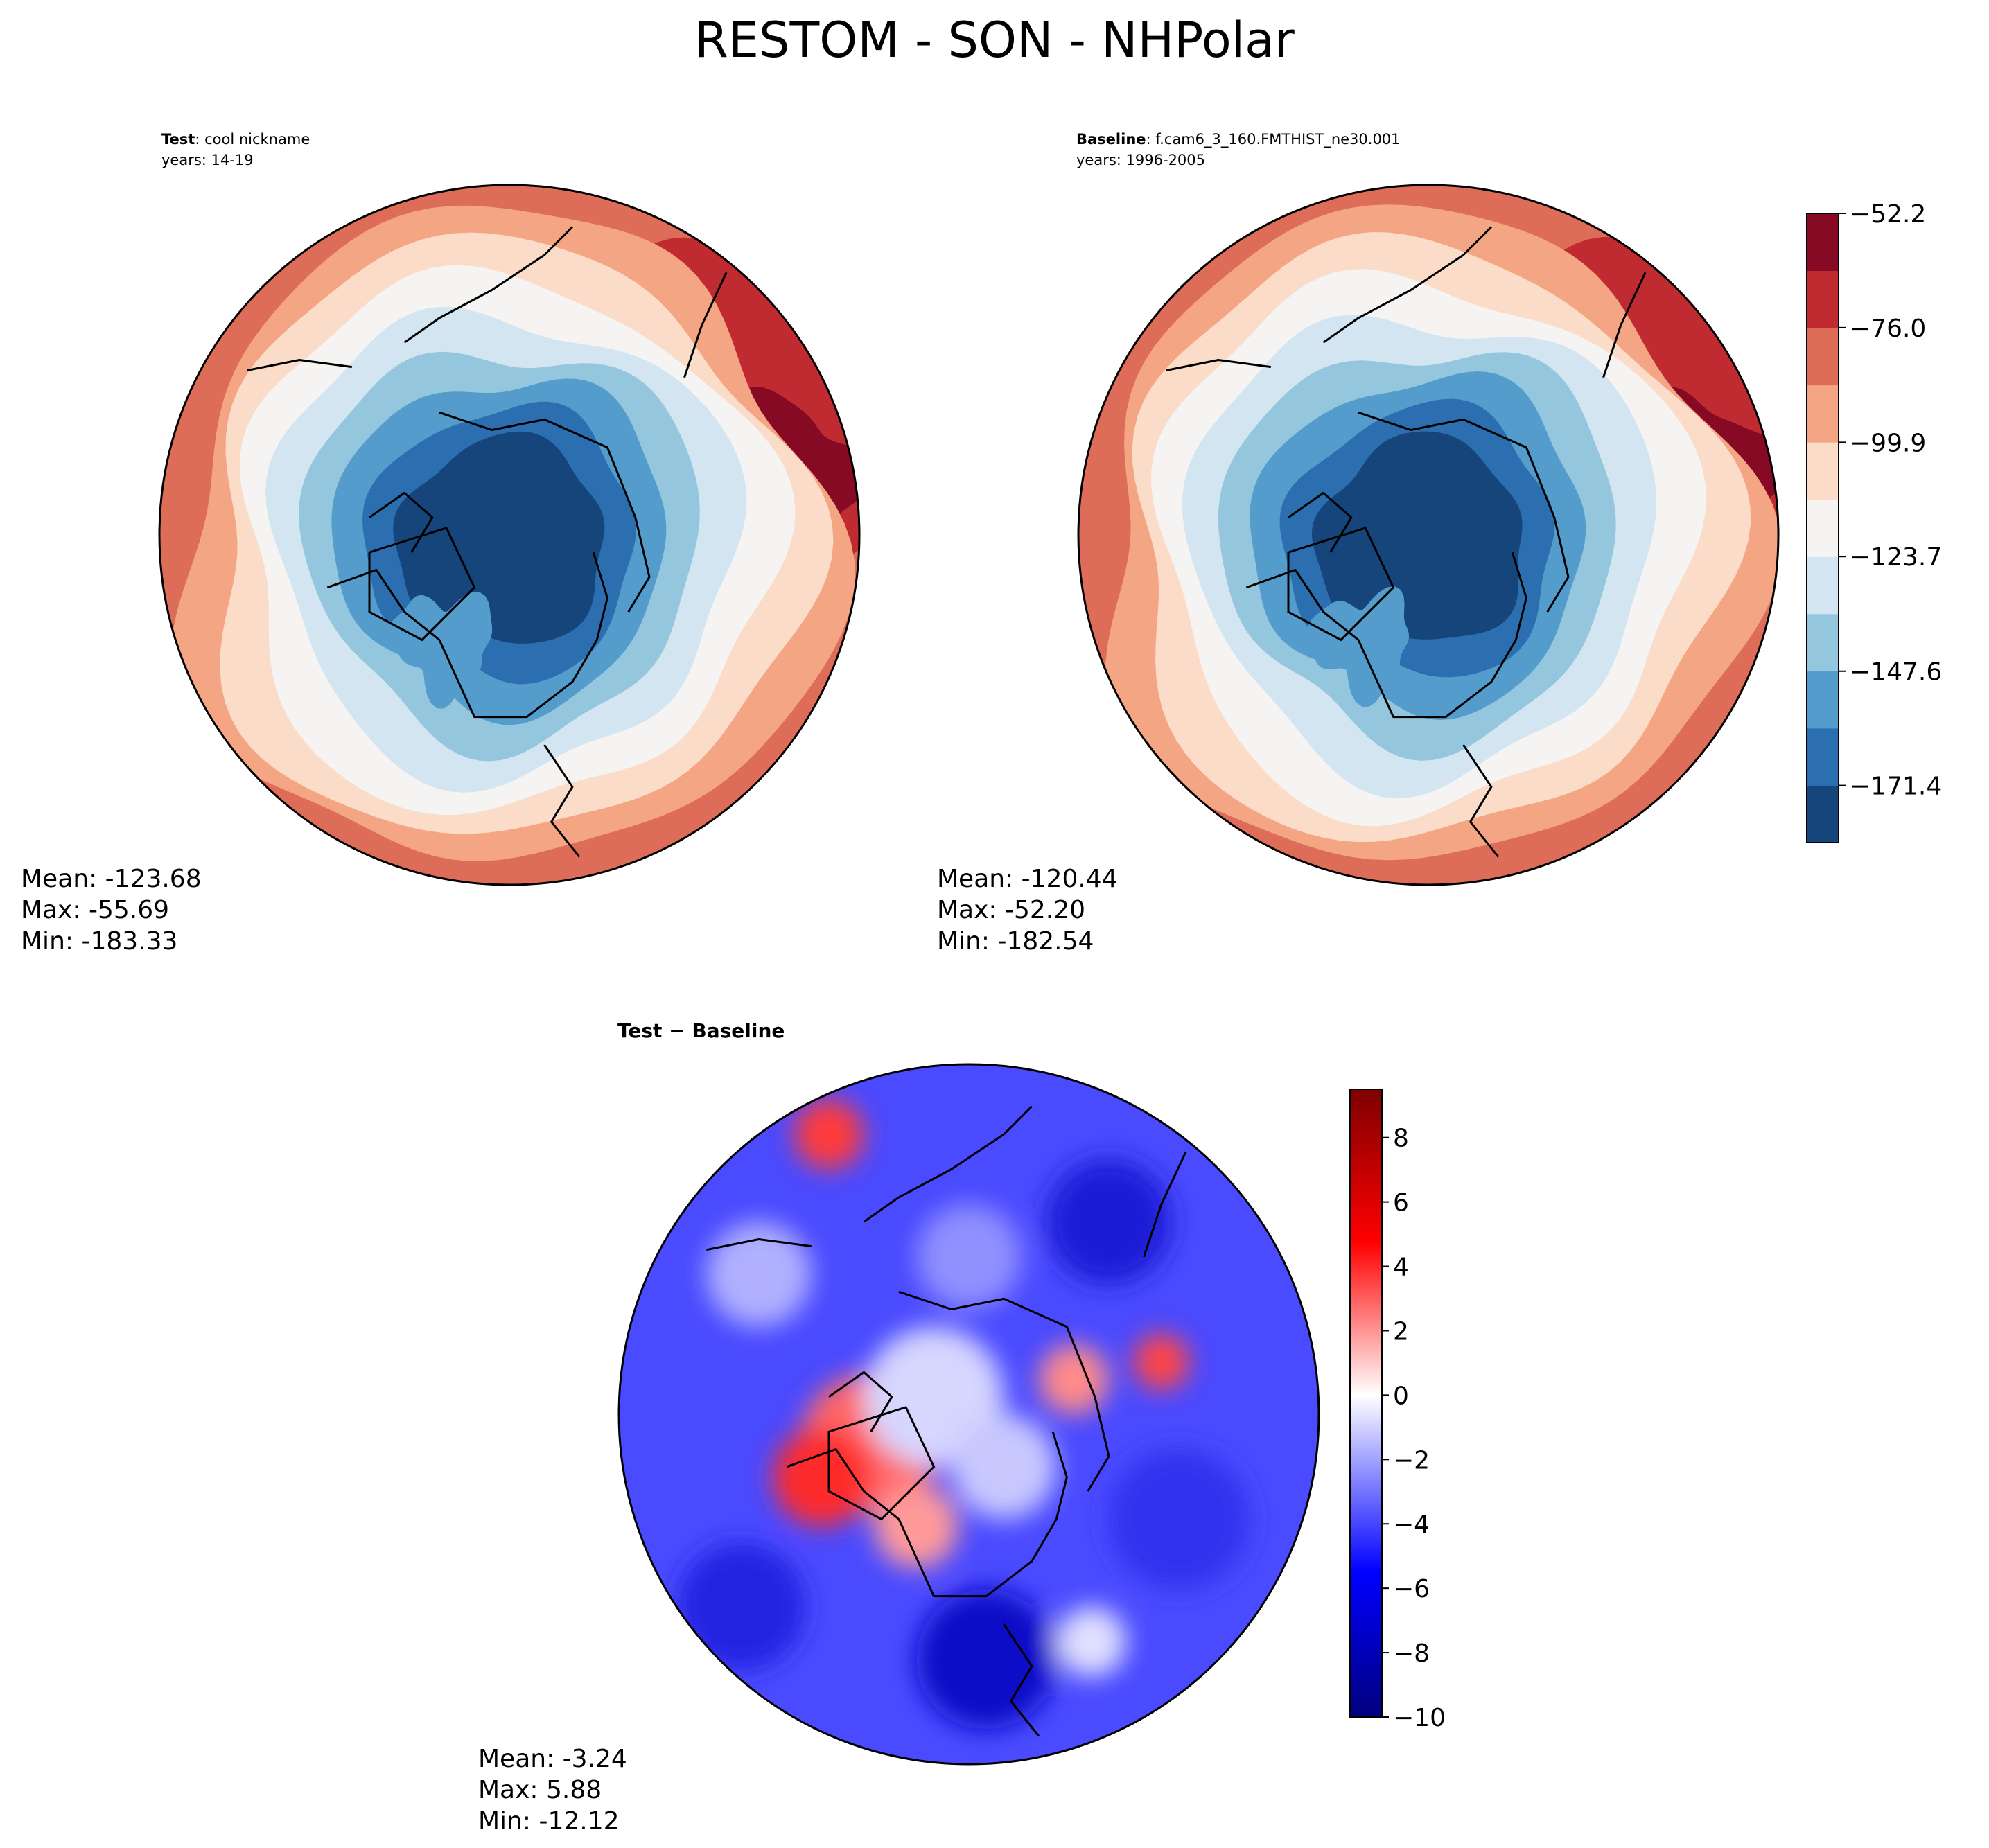 The image size is (1989, 1848). What do you see at coordinates (1411, 1460) in the screenshot?
I see `colorbar-tick-label: −2` at bounding box center [1411, 1460].